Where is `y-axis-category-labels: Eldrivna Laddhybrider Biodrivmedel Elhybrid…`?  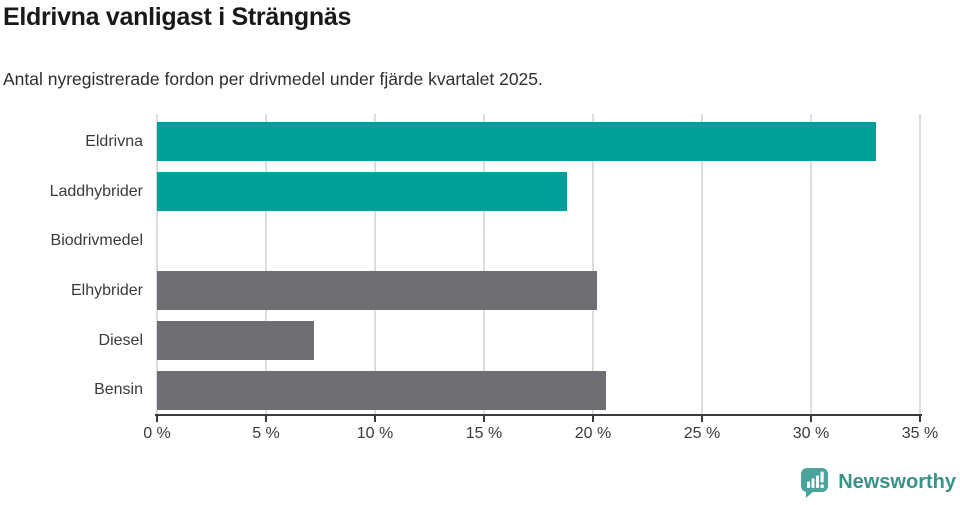
y-axis-category-labels: Eldrivna Laddhybrider Biodrivmedel Elhybrid… is located at coordinates (71, 266).